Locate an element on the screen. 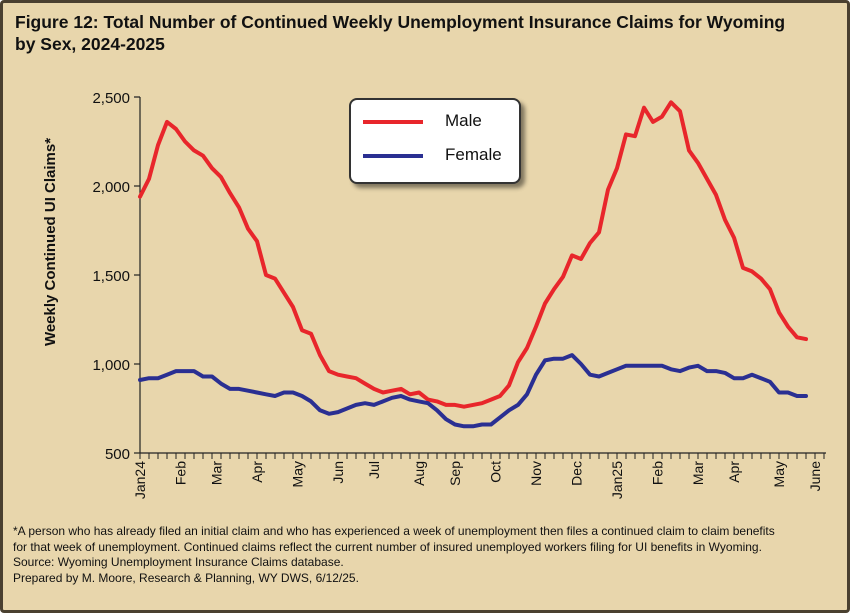 The width and height of the screenshot is (850, 613). legend: Male Female is located at coordinates (435, 141).